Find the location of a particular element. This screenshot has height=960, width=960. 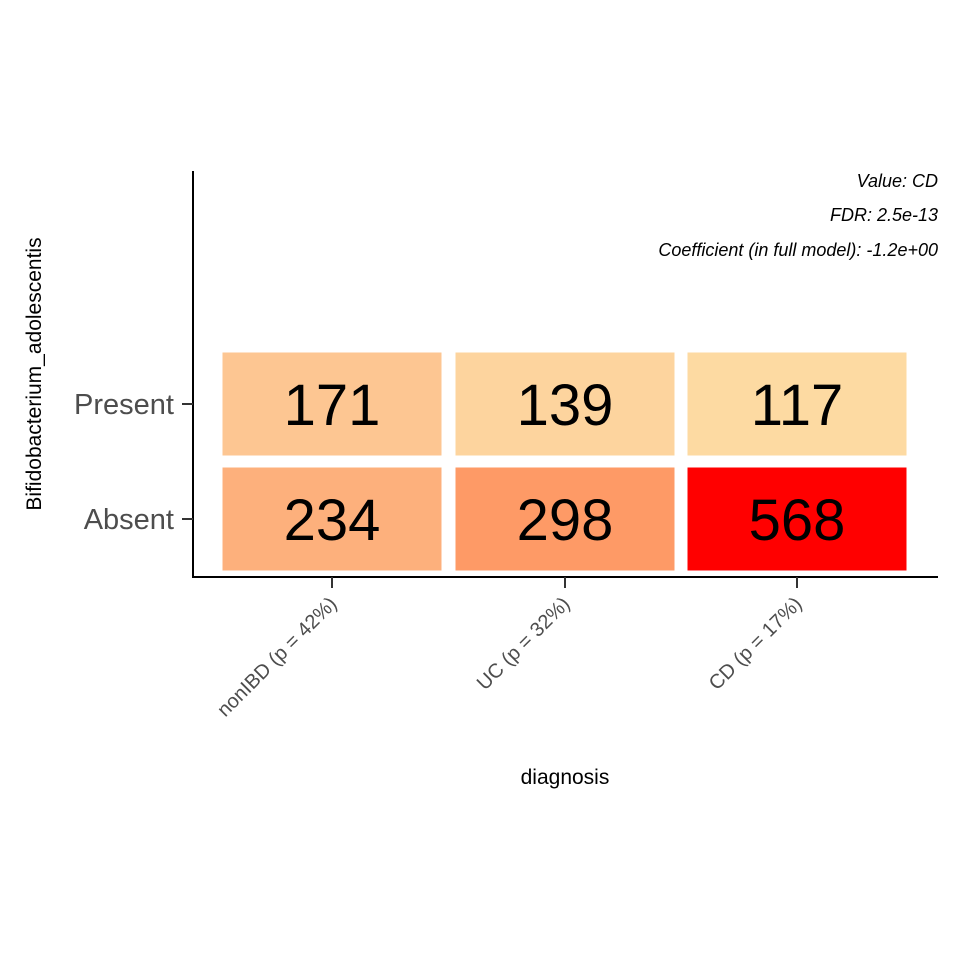

cell-value-label: 139 is located at coordinates (565, 405).